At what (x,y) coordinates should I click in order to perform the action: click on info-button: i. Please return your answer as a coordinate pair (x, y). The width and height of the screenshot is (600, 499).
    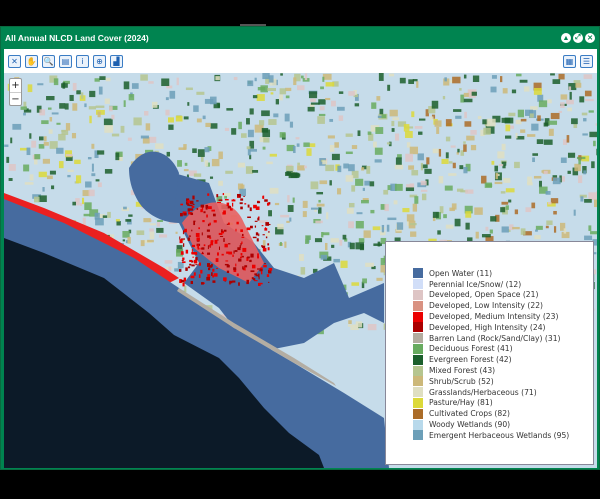
    Looking at the image, I should click on (82, 61).